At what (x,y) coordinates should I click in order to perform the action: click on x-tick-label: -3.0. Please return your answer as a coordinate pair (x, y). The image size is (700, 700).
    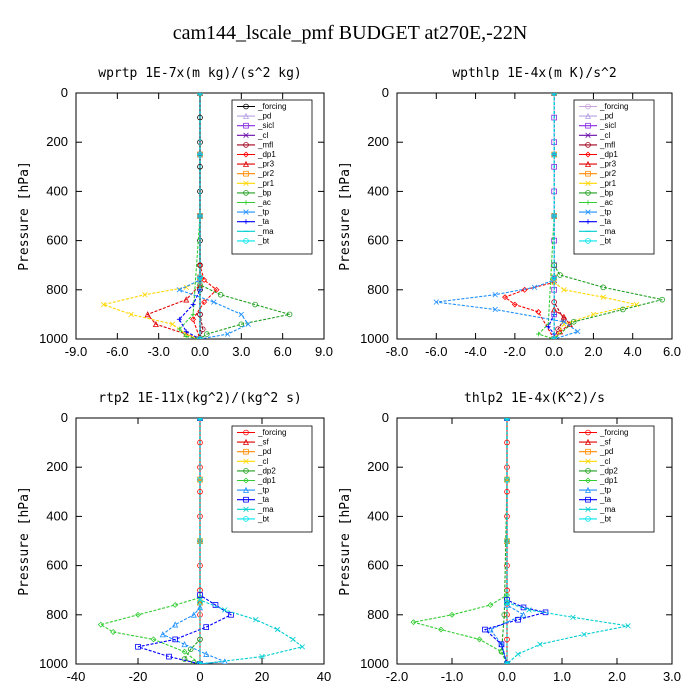
    Looking at the image, I should click on (158, 351).